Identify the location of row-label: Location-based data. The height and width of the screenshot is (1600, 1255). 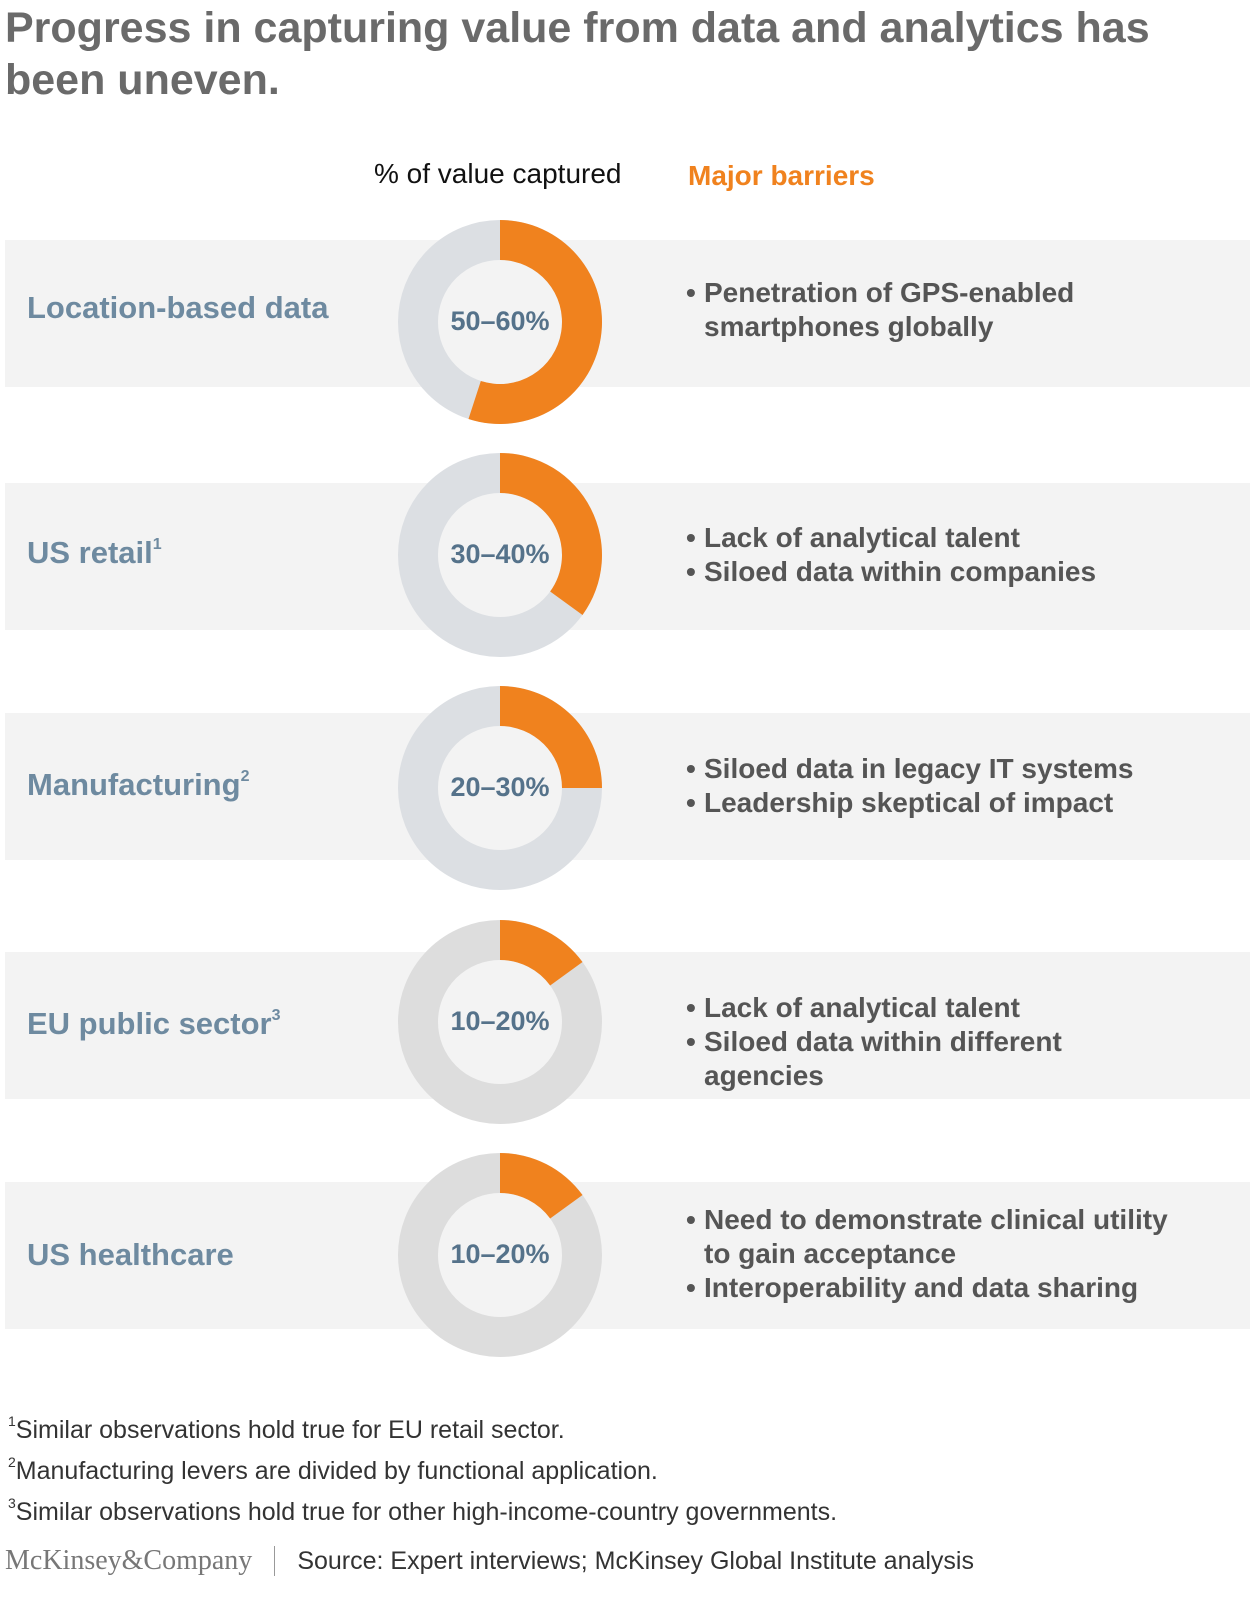
(178, 307).